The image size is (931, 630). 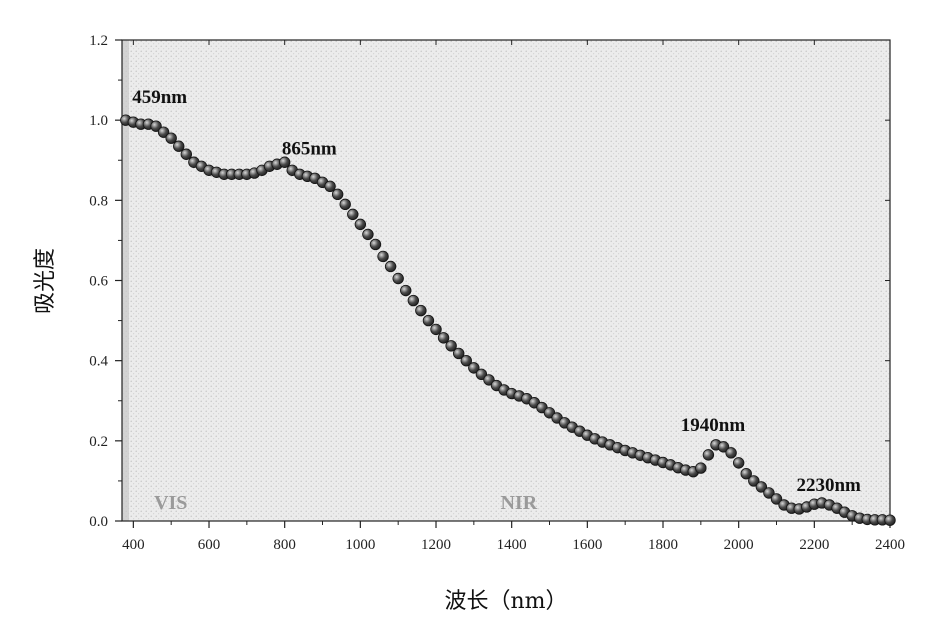 I want to click on peak-label-1940nm: 1940nm, so click(x=713, y=425).